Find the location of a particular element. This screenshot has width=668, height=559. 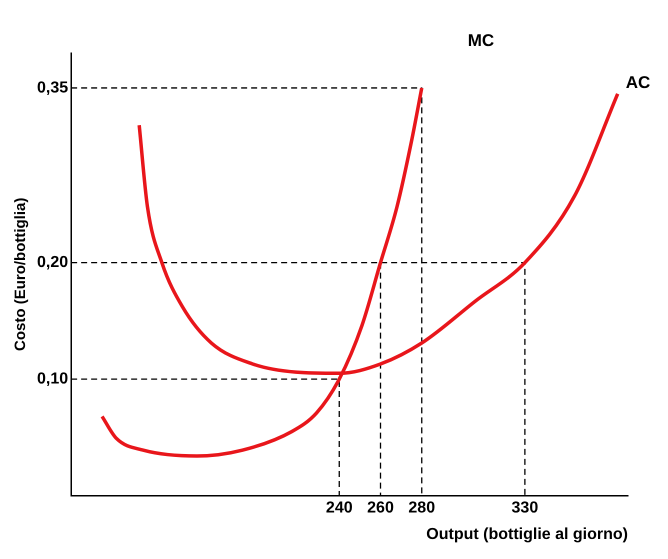

text: MC is located at coordinates (481, 40).